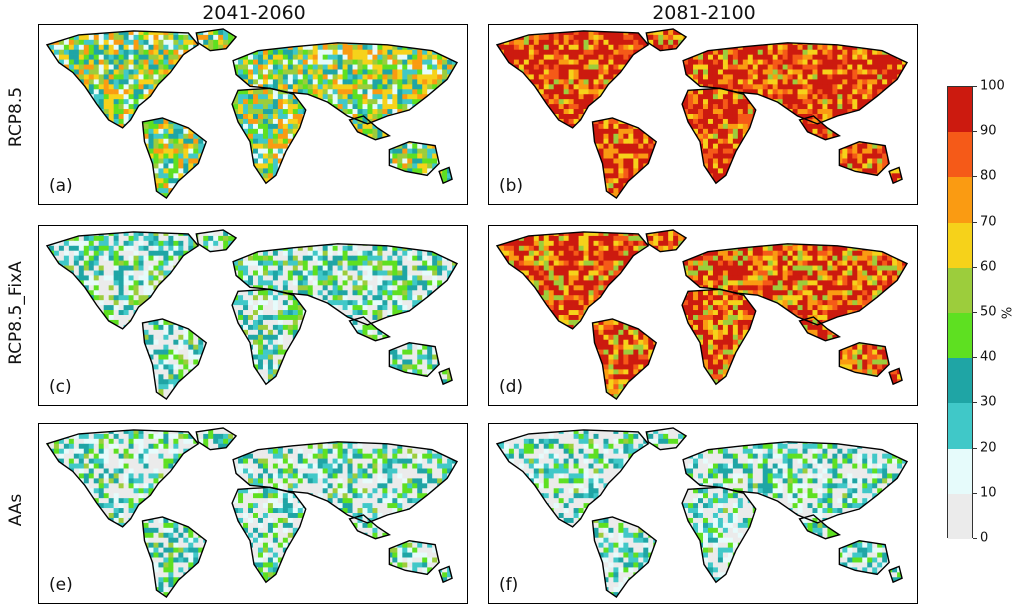 Image resolution: width=1024 pixels, height=606 pixels. I want to click on panel-label: (f), so click(509, 585).